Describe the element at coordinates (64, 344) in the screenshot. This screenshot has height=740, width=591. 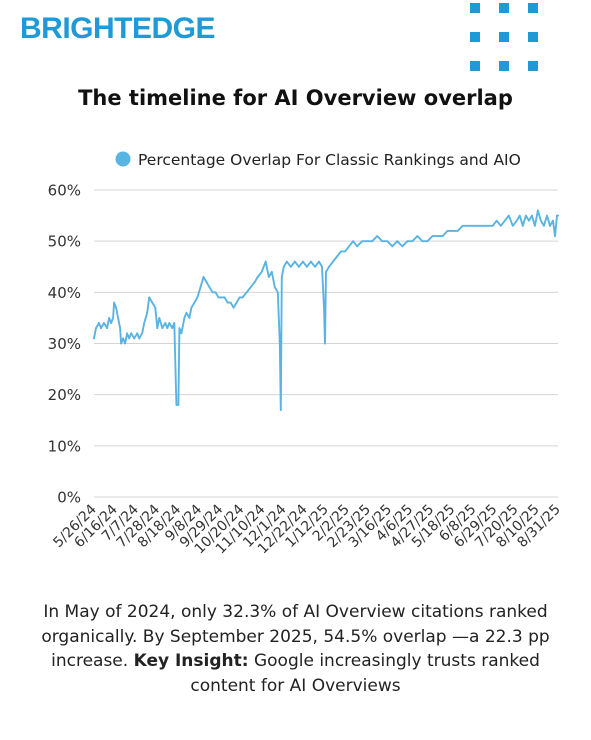
I see `y-axis-ticks: 0% 10% 20% 30% 40% 50% 60%` at that location.